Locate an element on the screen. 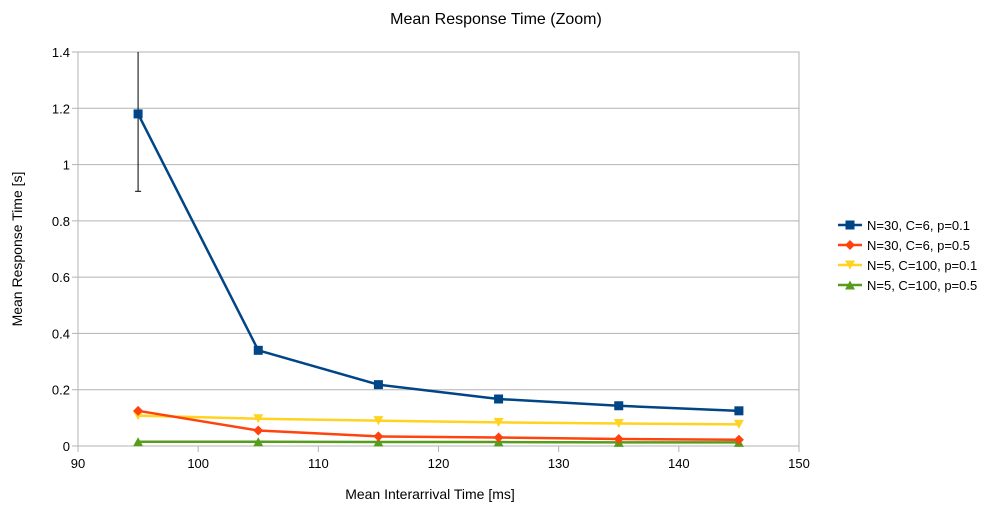  y-tick-label: 0.2 is located at coordinates (61, 390).